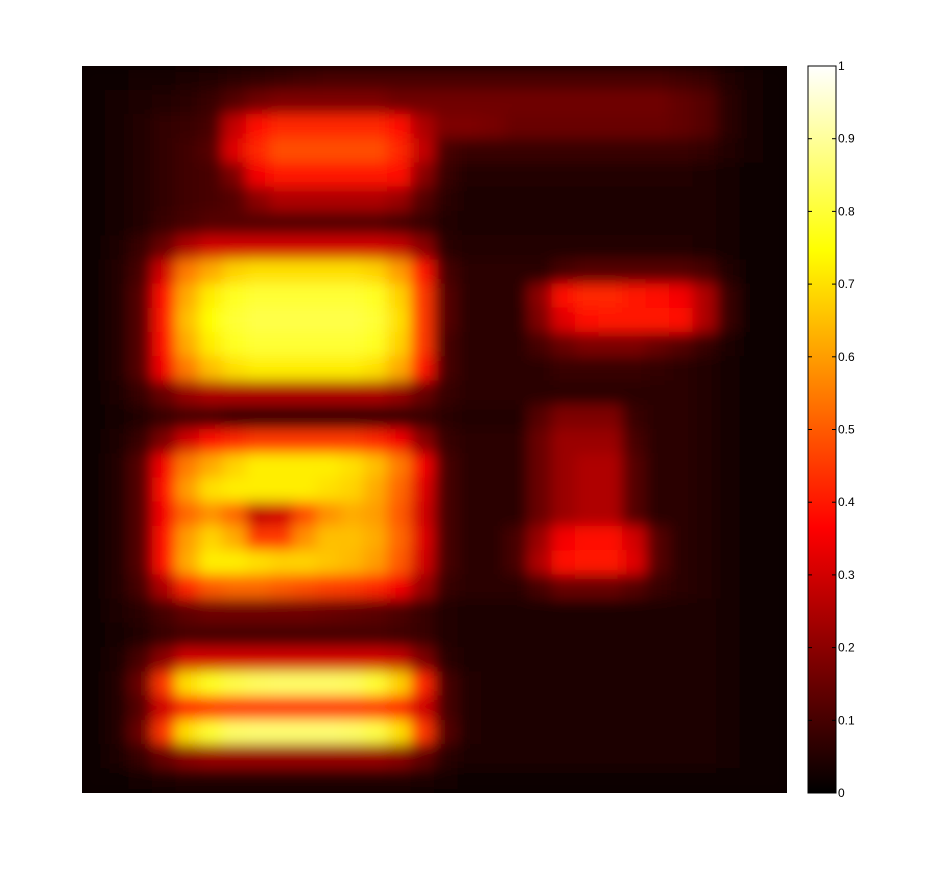 Image resolution: width=939 pixels, height=883 pixels. Describe the element at coordinates (846, 211) in the screenshot. I see `colorbar-tick-label: 0.8` at that location.